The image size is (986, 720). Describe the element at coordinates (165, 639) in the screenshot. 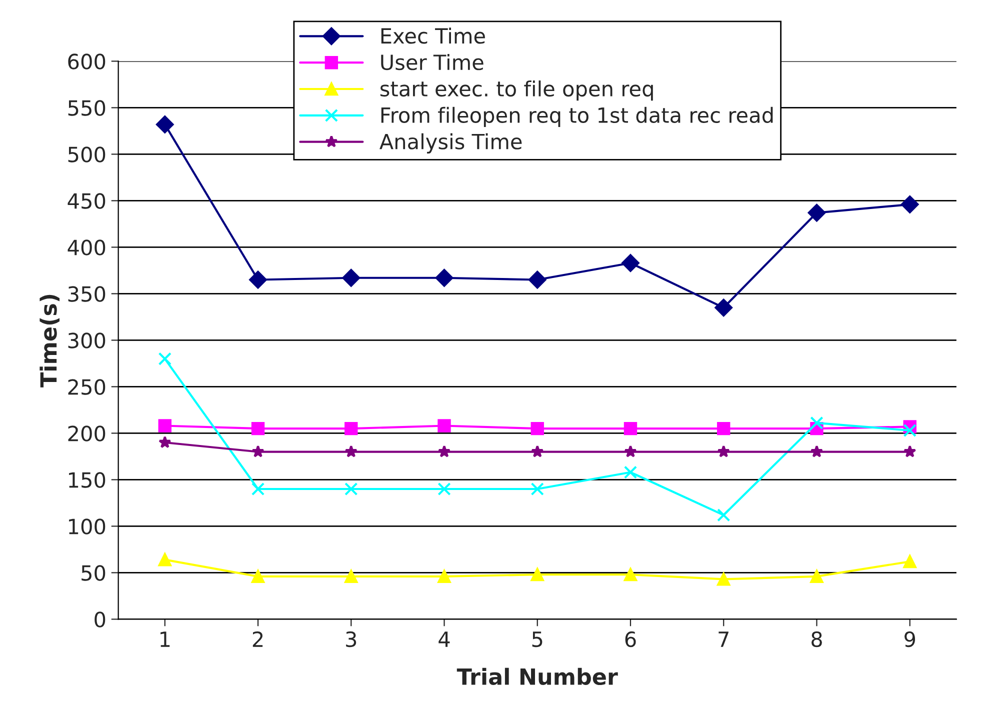

I see `x-tick-label: 1` at that location.